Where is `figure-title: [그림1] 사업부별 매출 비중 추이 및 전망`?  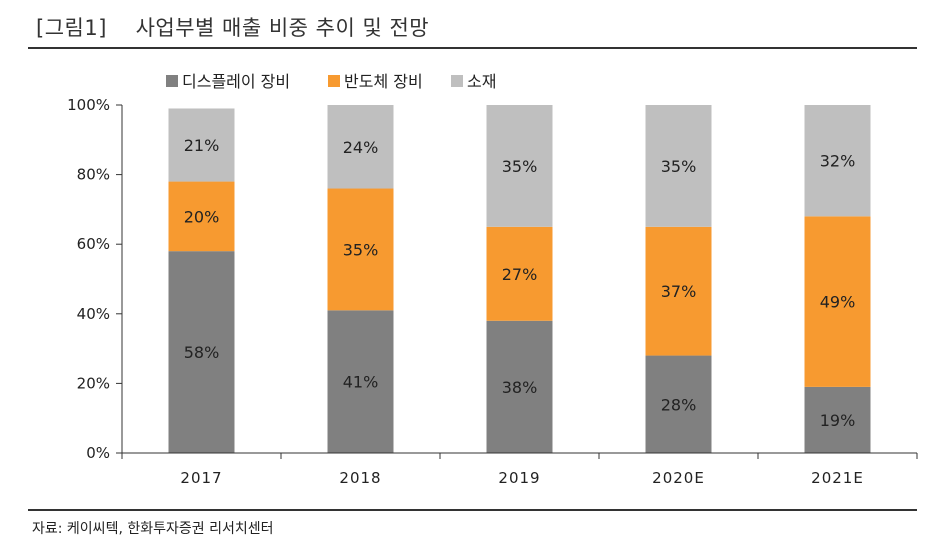 figure-title: [그림1] 사업부별 매출 비중 추이 및 전망 is located at coordinates (232, 27).